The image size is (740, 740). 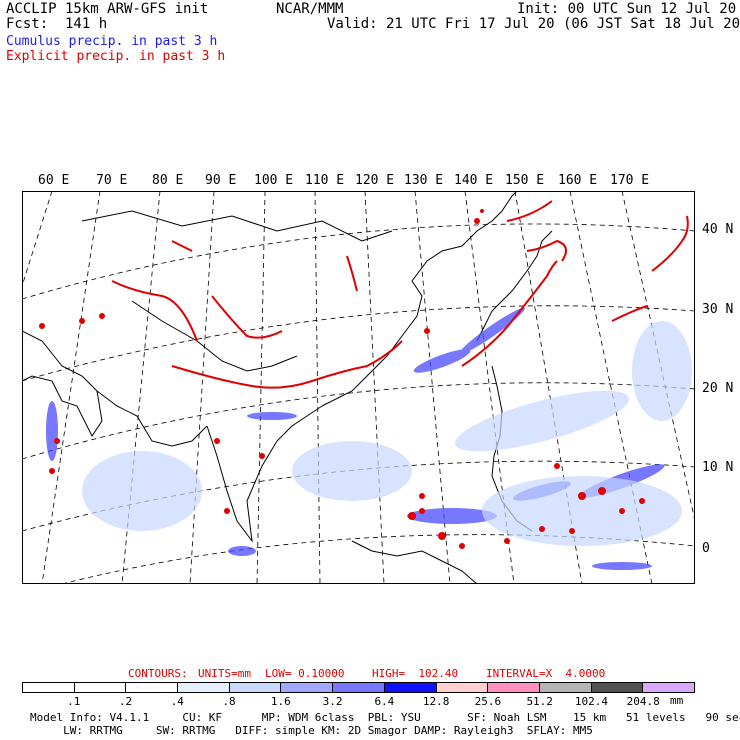 What do you see at coordinates (177, 701) in the screenshot?
I see `colorbar-tick-label: .4` at bounding box center [177, 701].